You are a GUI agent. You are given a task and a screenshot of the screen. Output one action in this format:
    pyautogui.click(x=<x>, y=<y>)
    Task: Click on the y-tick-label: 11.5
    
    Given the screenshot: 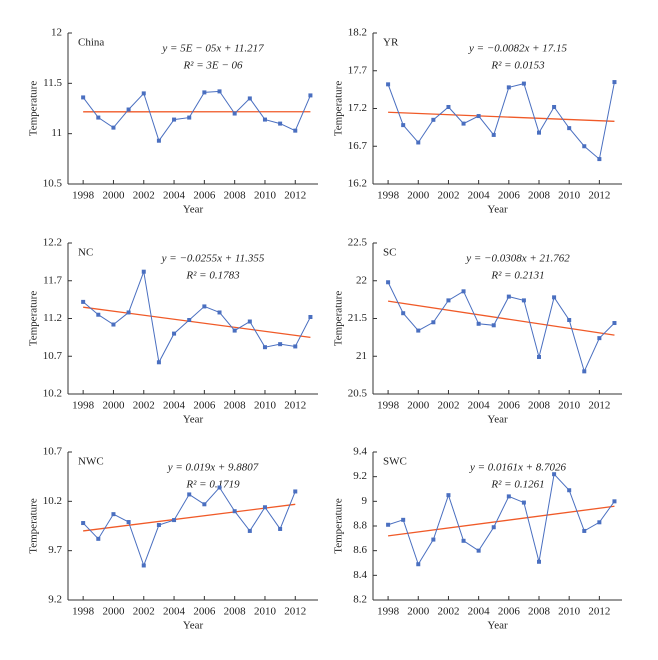 What is the action you would take?
    pyautogui.click(x=52, y=83)
    